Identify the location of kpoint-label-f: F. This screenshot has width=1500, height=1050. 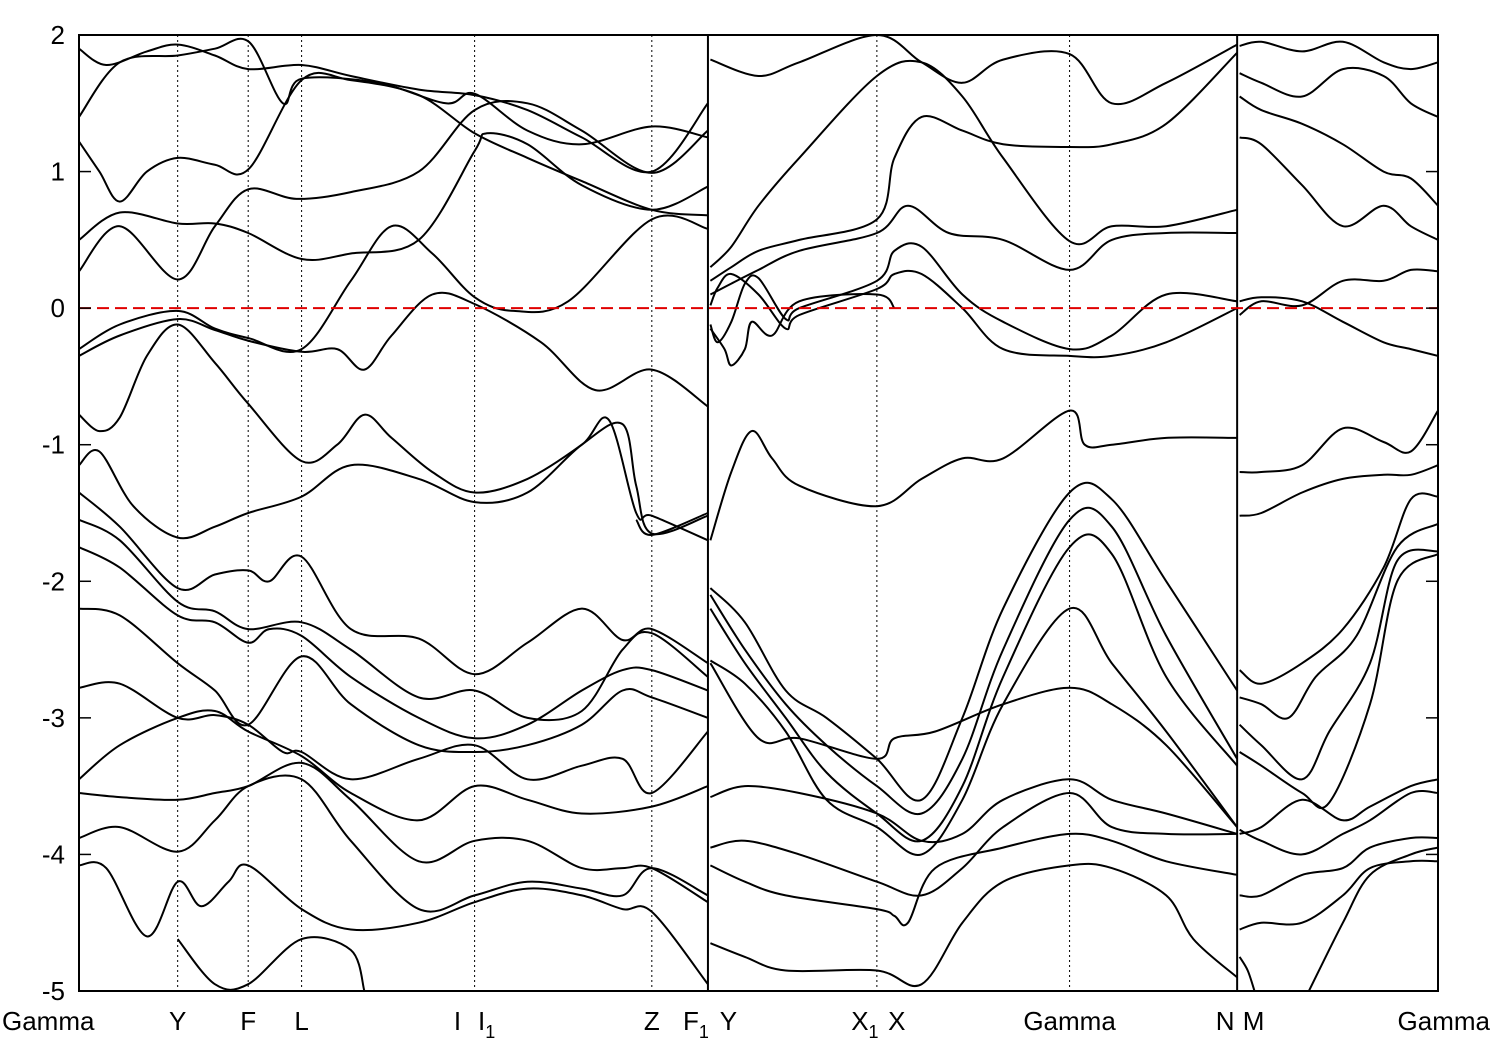
(248, 1021).